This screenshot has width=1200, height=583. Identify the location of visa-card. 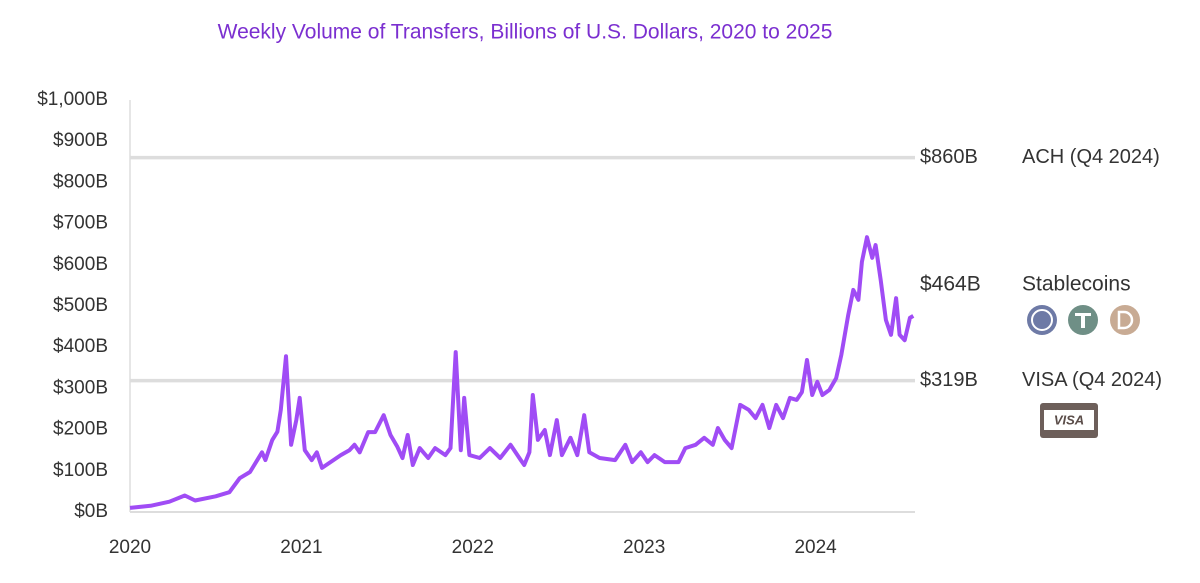
(1069, 420).